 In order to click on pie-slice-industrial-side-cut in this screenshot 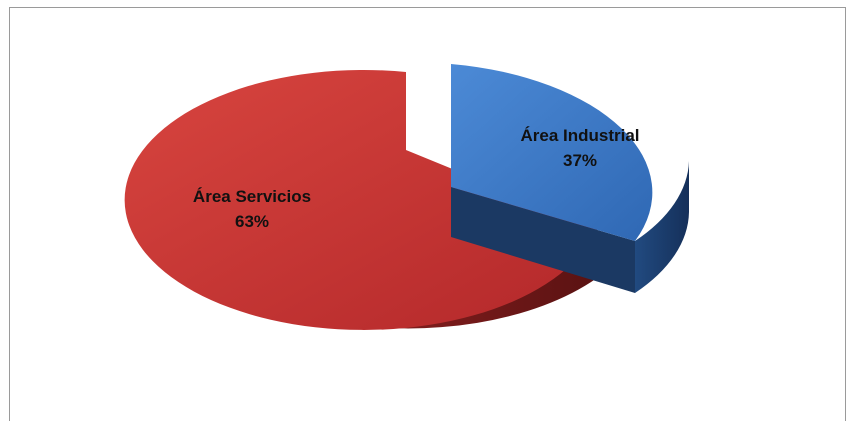, I will do `click(543, 240)`.